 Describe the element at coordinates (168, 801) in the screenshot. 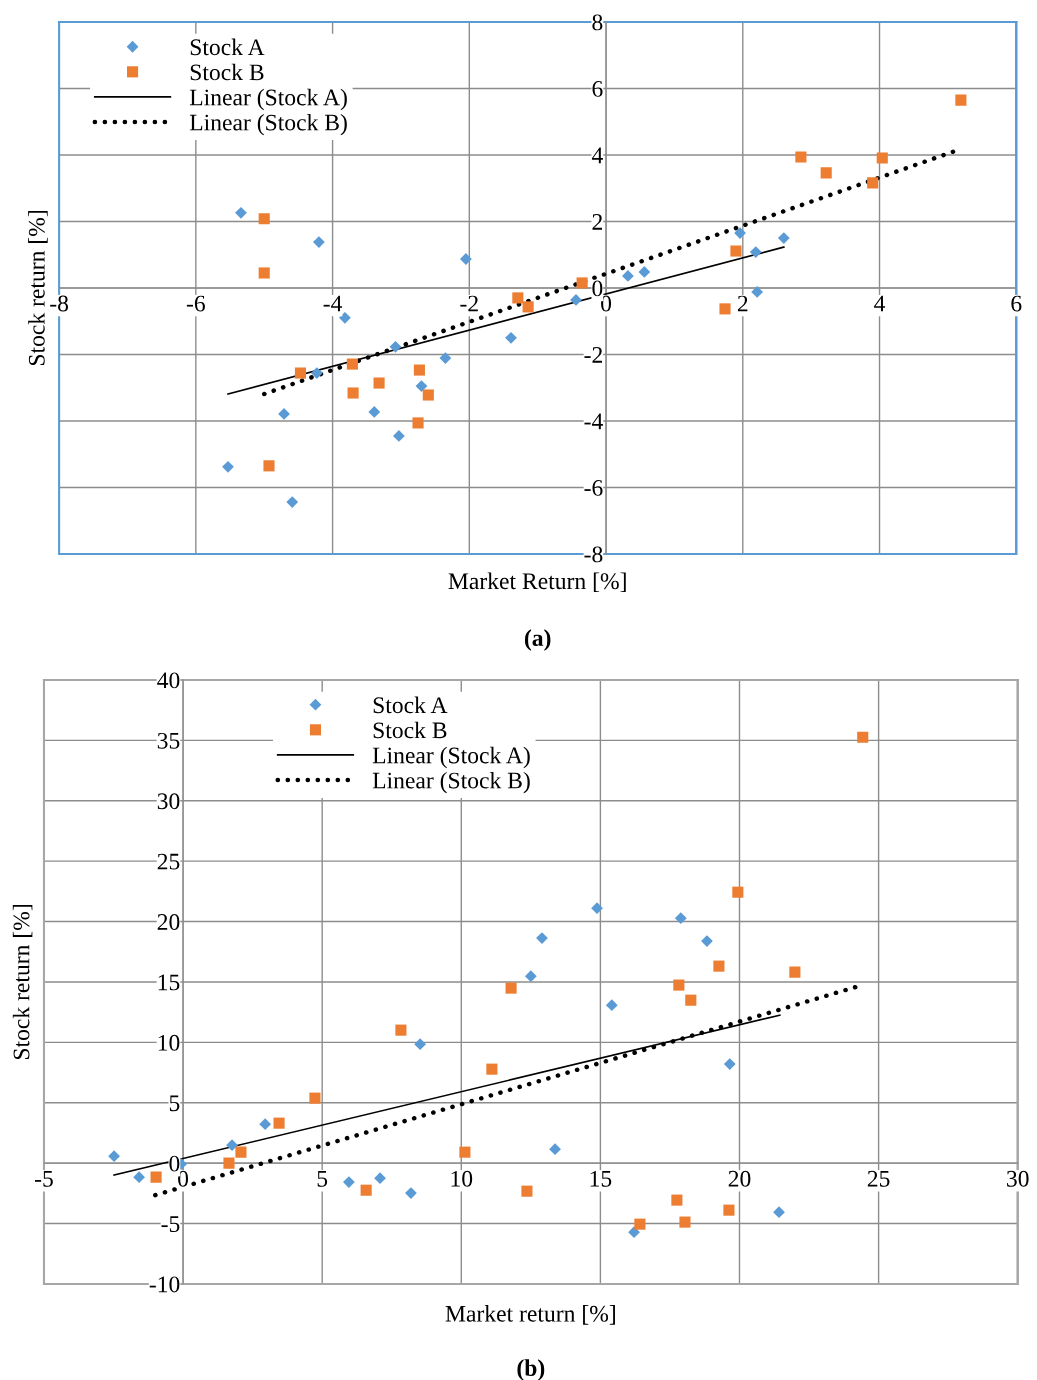

I see `y-tick-label: 30` at that location.